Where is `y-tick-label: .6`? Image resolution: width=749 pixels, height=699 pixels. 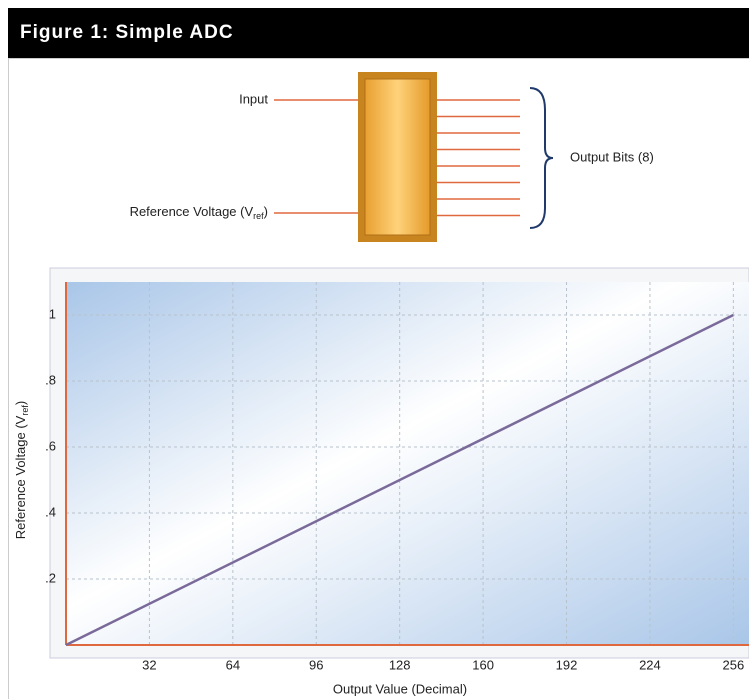 y-tick-label: .6 is located at coordinates (50, 445).